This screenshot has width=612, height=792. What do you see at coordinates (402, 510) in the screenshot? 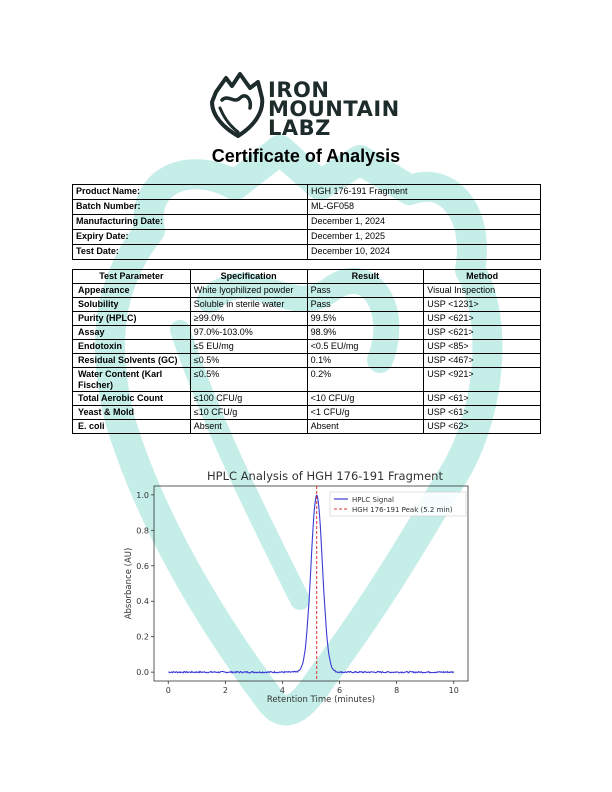
I see `legend-label-peak: HGH 176-191 Peak (5.2 min)` at bounding box center [402, 510].